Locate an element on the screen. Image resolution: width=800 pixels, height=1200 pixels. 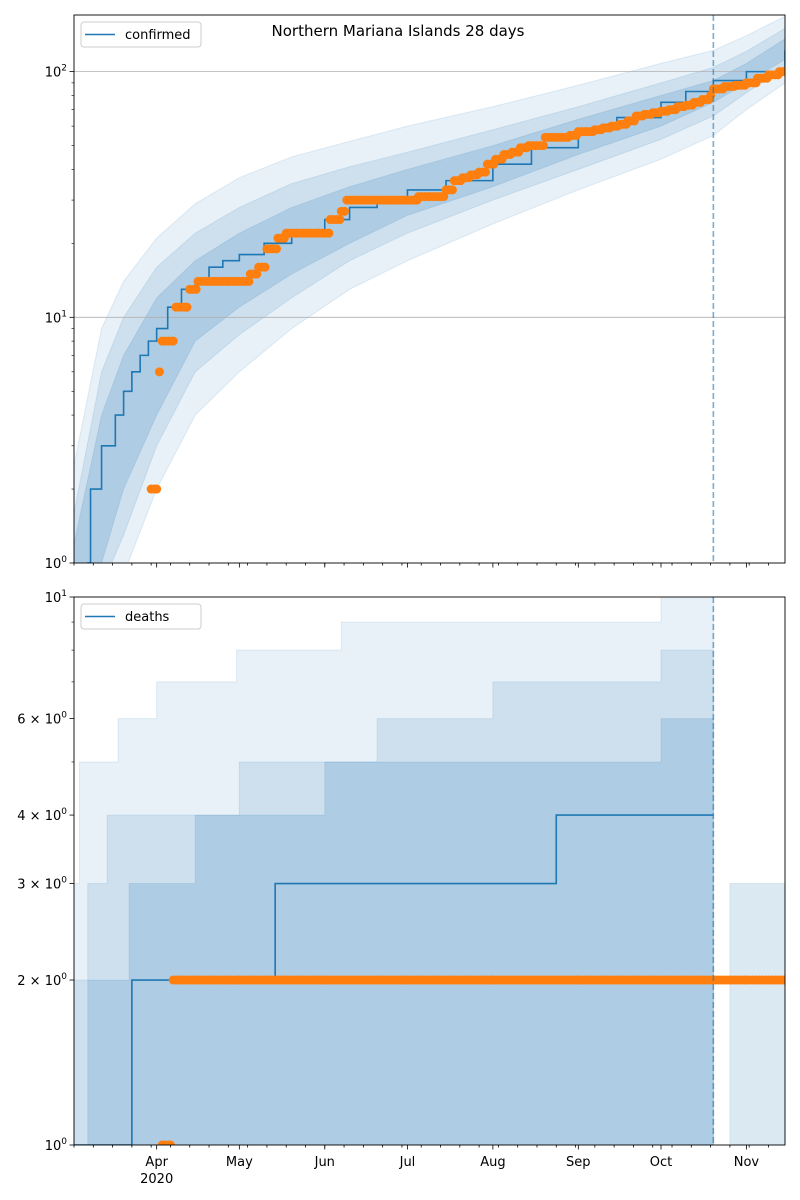
y-tick-label: 10² is located at coordinates (56, 72).